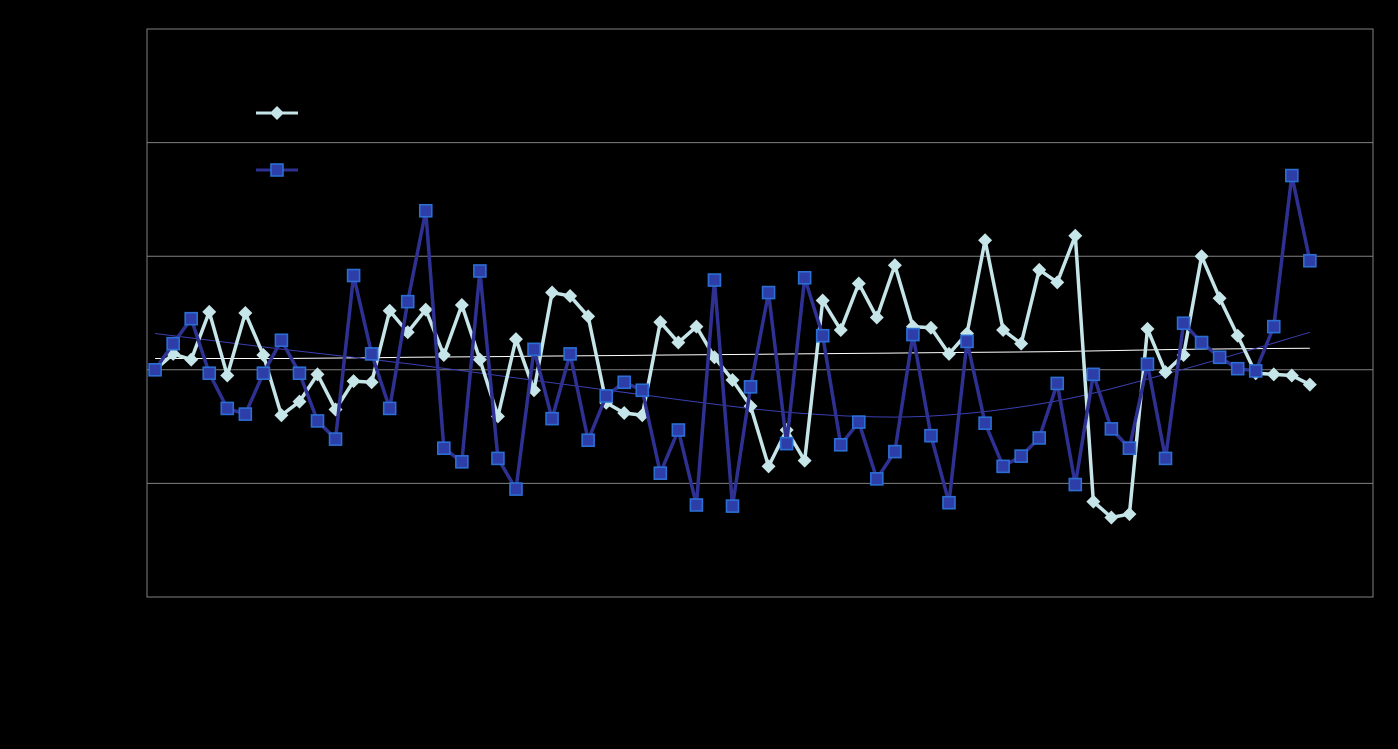 The image size is (1398, 749). I want to click on trendlines, so click(732, 374).